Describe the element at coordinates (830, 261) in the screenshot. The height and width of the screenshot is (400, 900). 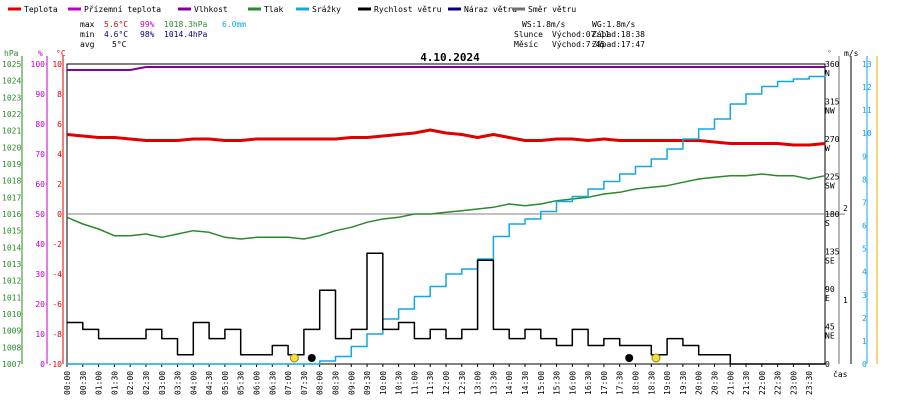
I see `direction-cardinal-label: SE` at that location.